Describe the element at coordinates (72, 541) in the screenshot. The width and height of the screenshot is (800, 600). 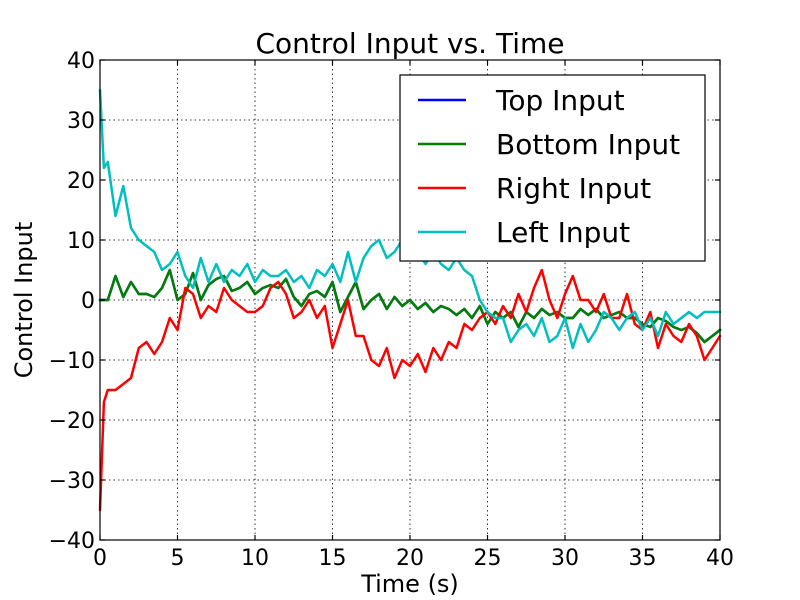
I see `y-tick-label: −40` at that location.